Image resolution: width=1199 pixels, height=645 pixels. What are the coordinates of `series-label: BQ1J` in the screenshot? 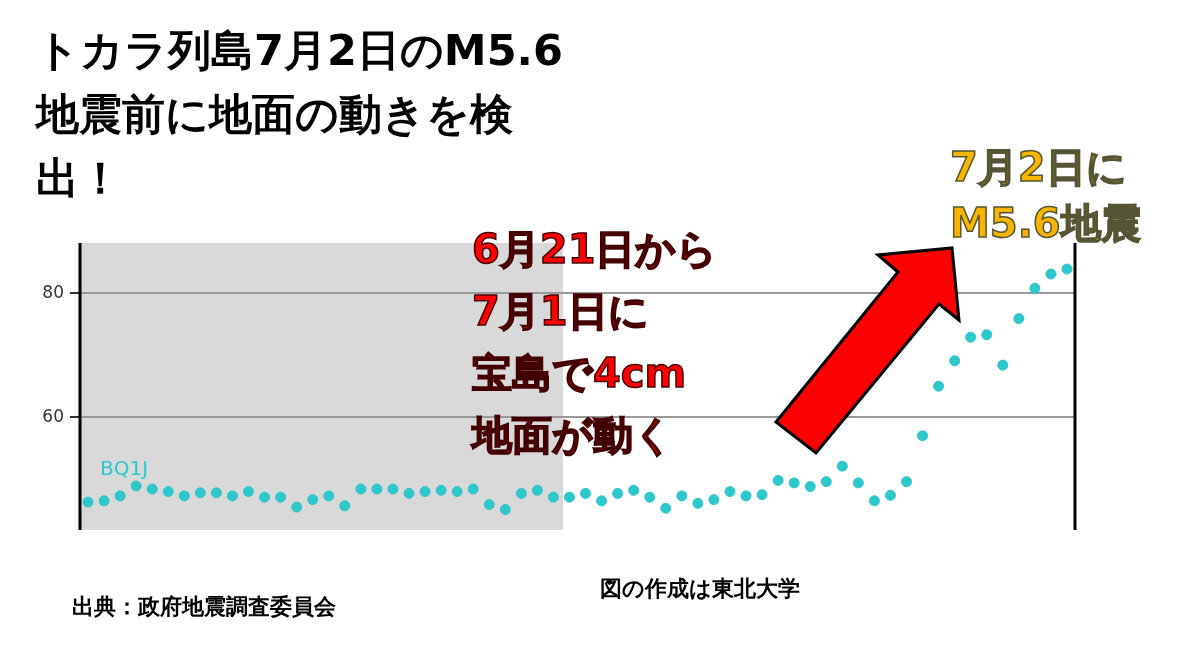 It's located at (124, 468).